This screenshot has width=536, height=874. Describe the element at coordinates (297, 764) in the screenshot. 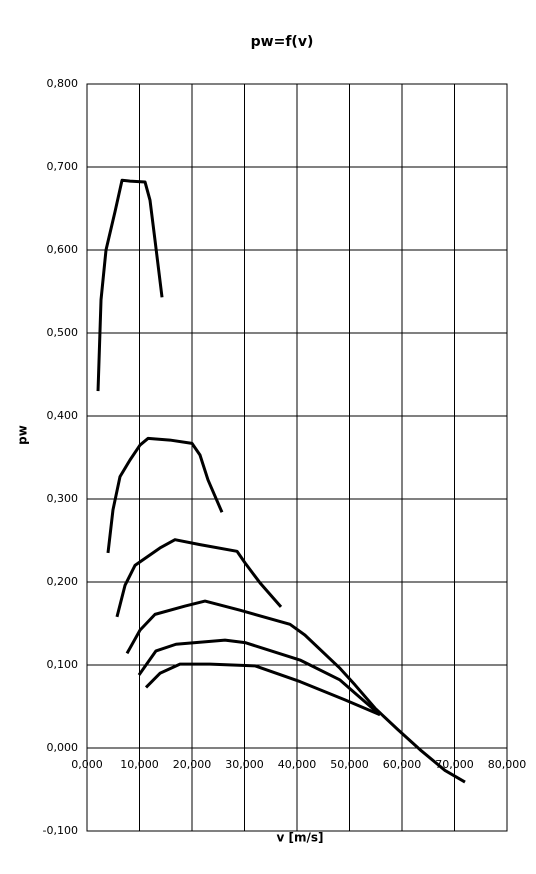

I see `x-tick-label: 40,000` at that location.